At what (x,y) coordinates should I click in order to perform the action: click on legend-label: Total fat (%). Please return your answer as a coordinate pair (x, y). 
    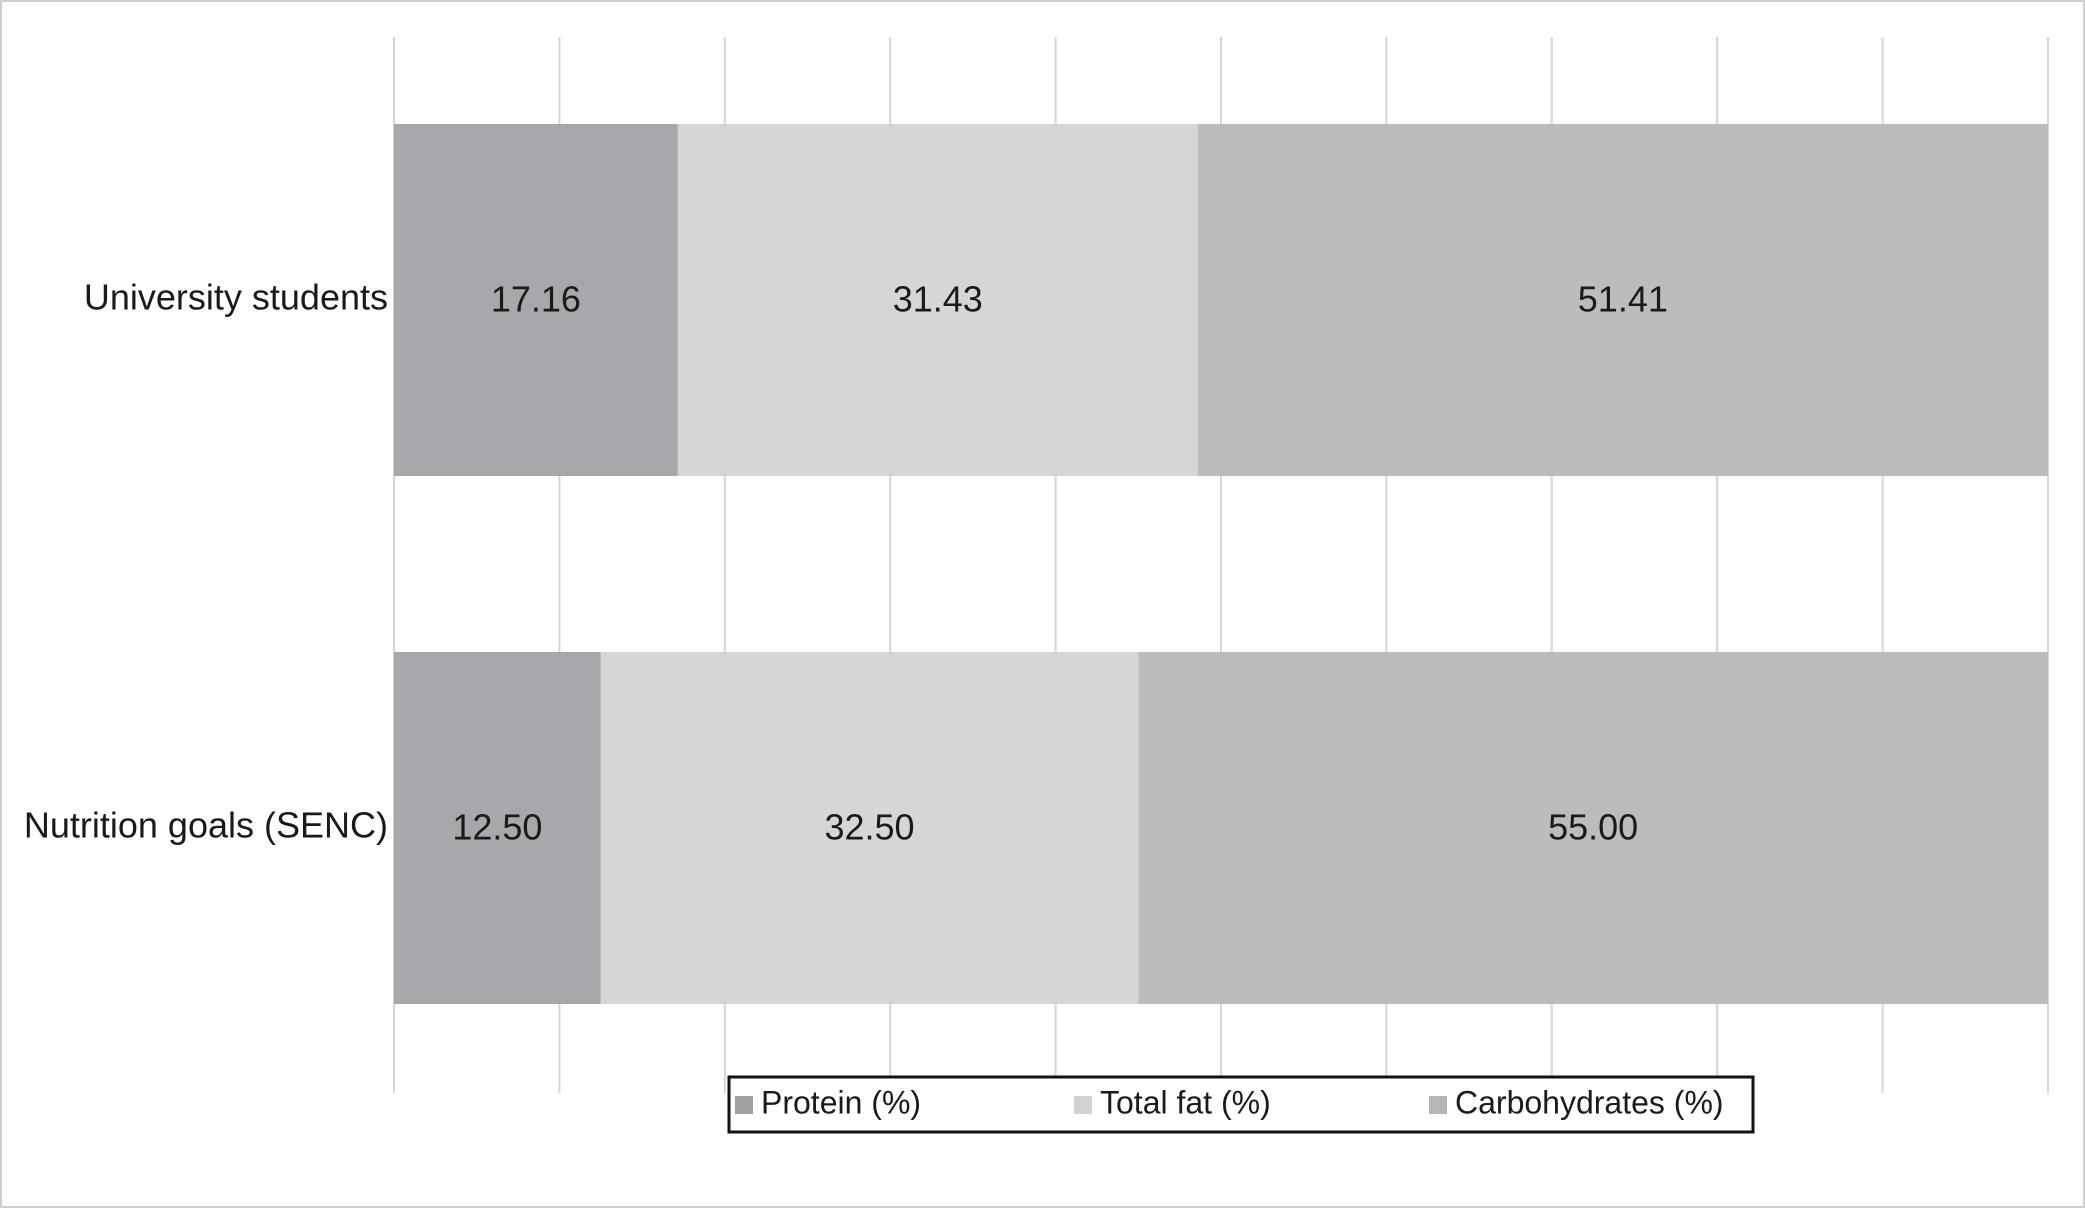
    Looking at the image, I should click on (1185, 1102).